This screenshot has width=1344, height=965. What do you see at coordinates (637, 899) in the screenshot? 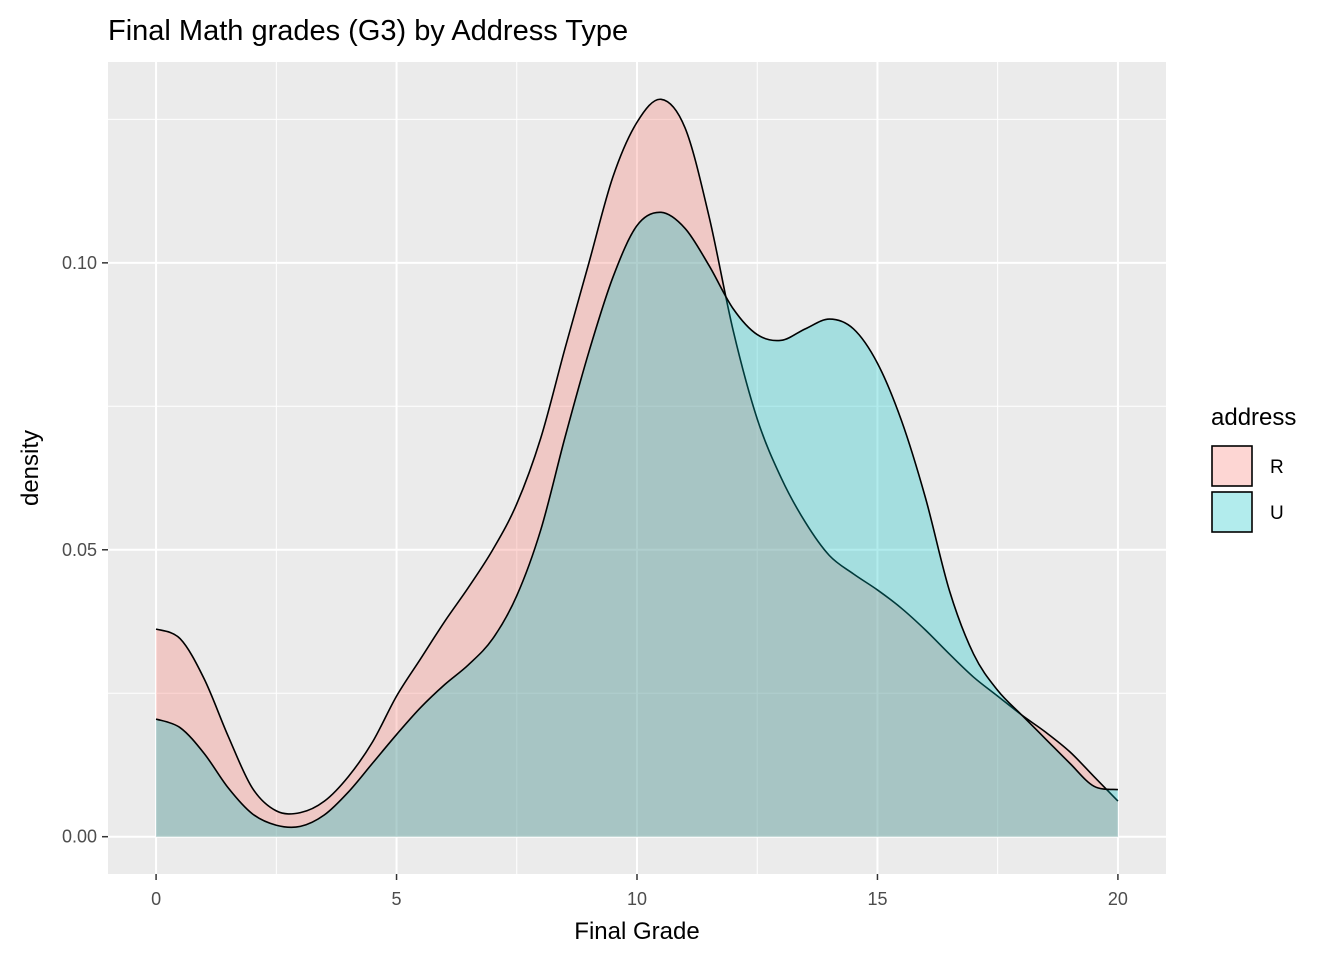
I see `x-tick-label: 10` at bounding box center [637, 899].